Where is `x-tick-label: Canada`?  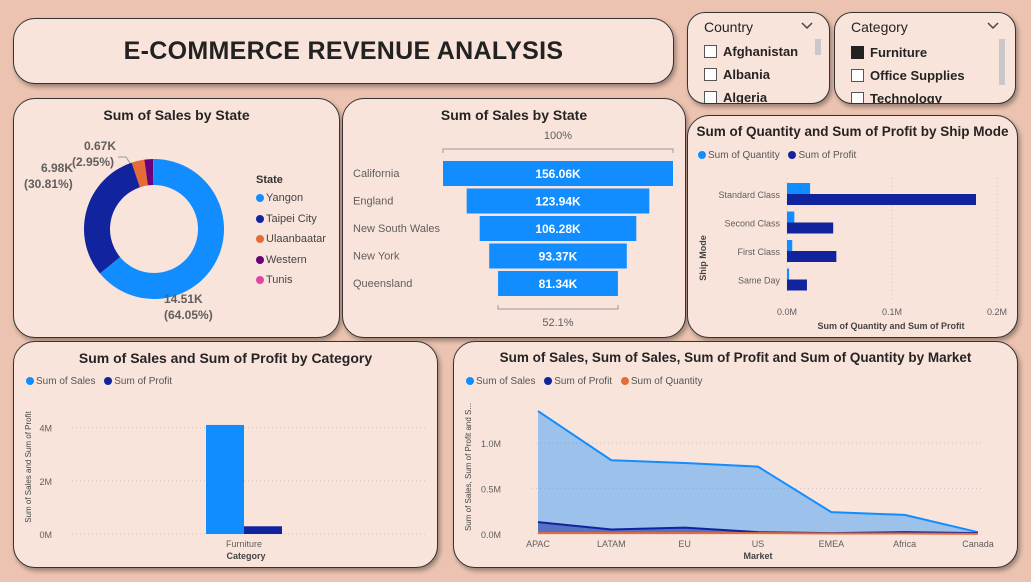
x-tick-label: Canada is located at coordinates (978, 544).